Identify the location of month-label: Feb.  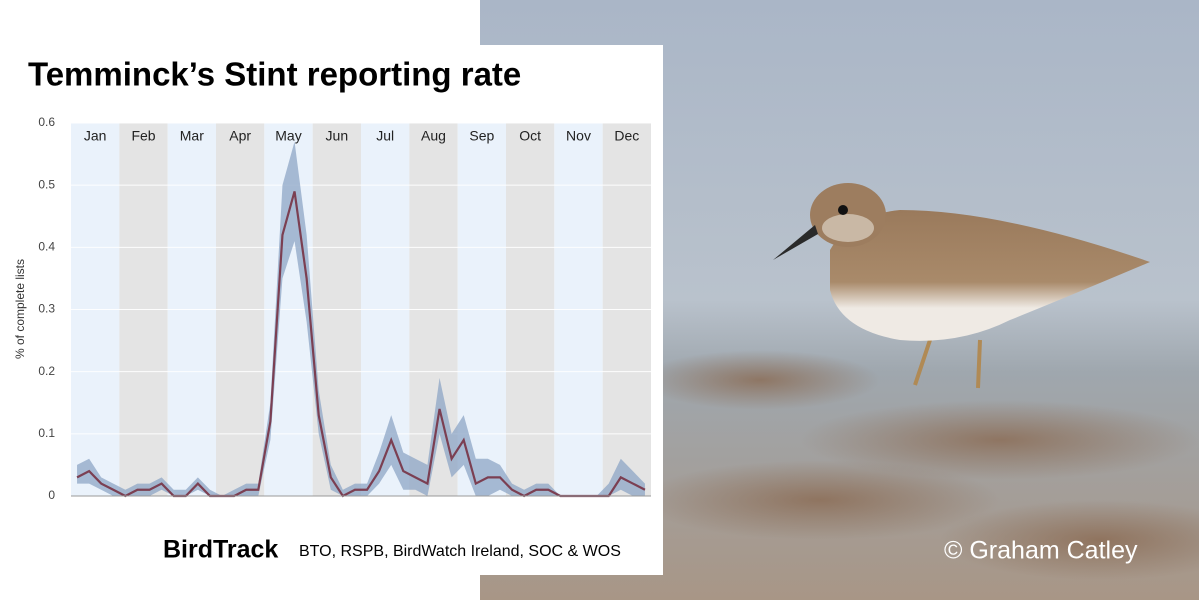
(143, 136).